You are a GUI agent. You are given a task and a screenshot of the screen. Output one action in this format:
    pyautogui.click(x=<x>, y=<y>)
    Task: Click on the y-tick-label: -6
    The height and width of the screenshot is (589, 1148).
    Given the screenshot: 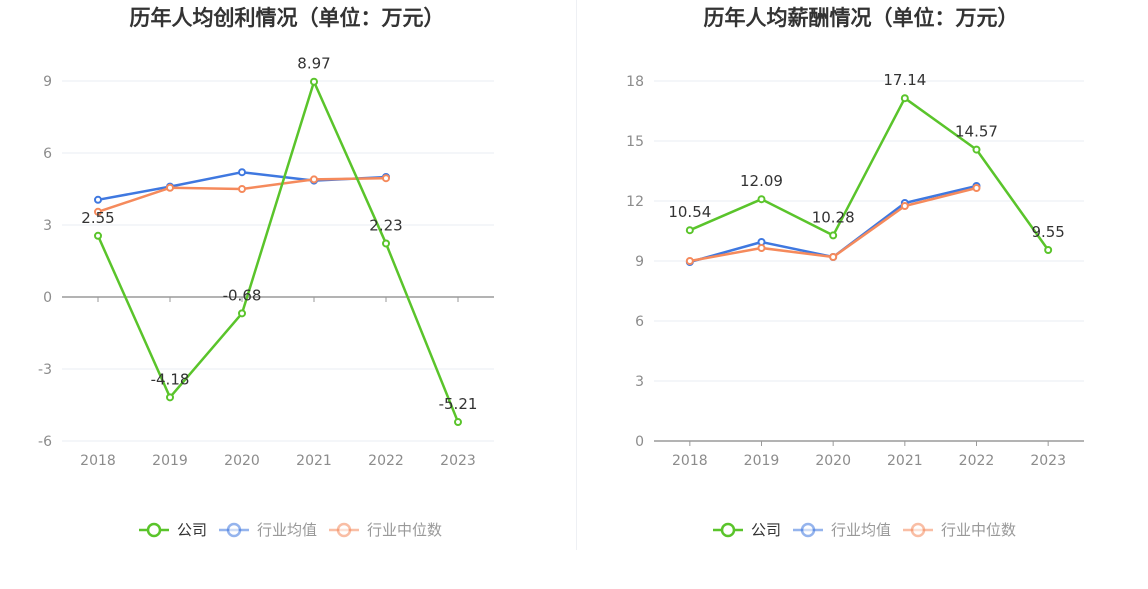 What is the action you would take?
    pyautogui.click(x=45, y=442)
    